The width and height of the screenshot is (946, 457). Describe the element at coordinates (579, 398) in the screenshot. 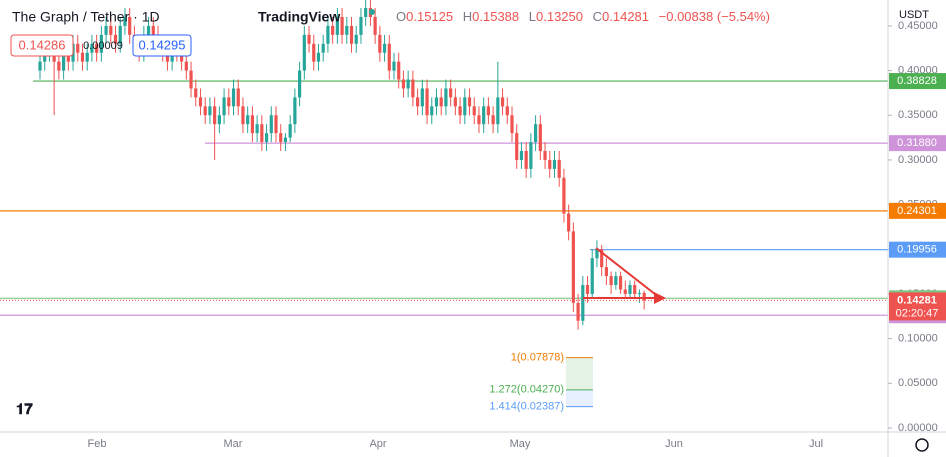

I see `fib-zone` at that location.